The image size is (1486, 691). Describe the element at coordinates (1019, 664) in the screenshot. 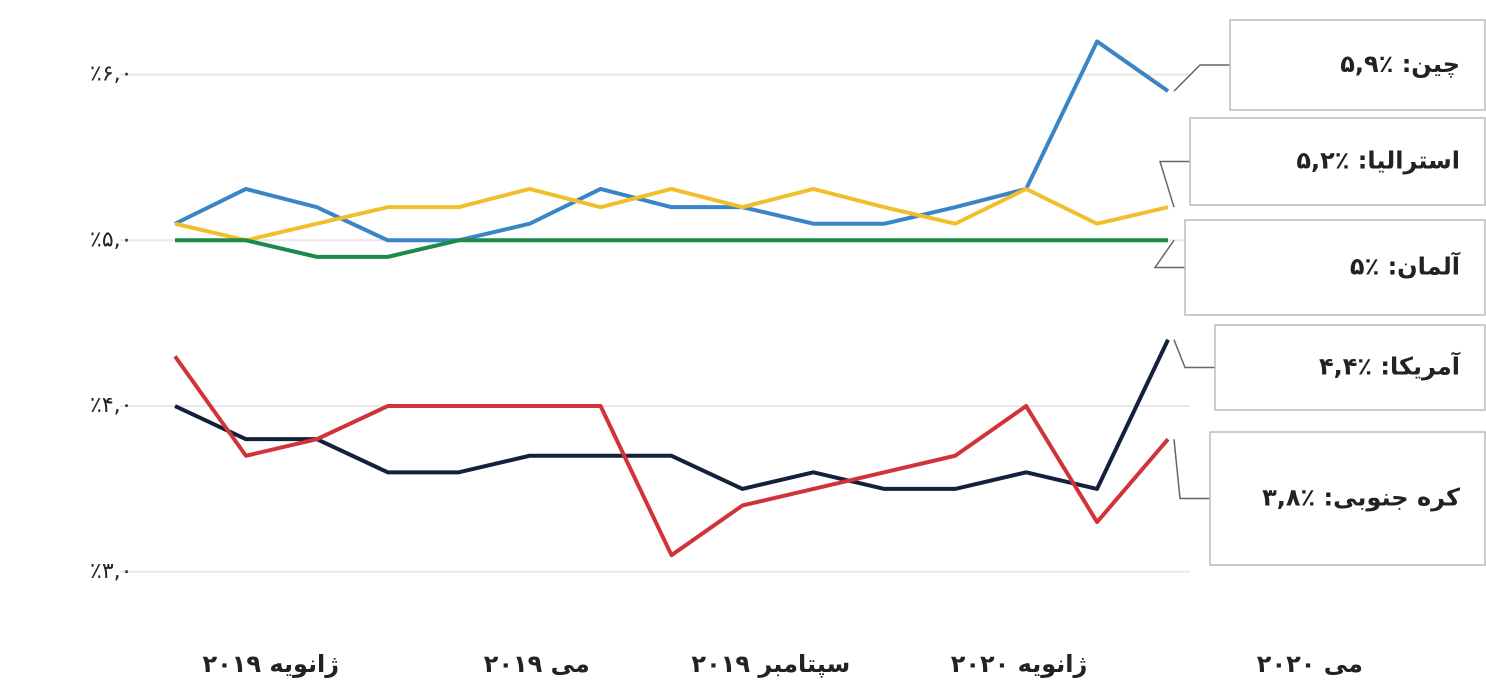

I see `x-tick-label: ژانویه ۲۰۲۰` at that location.